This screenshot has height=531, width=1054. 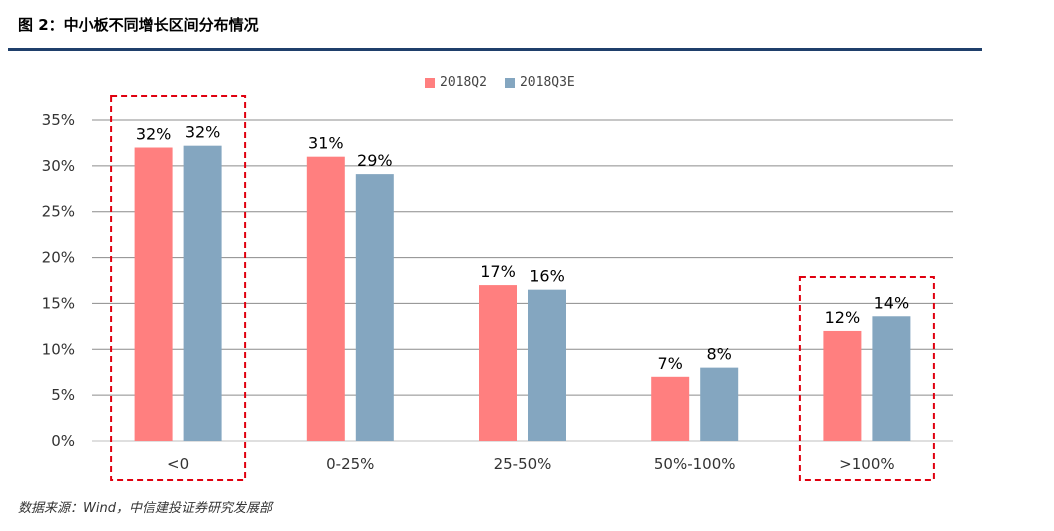 I want to click on legend-item-2018q2: 2018Q2, so click(x=456, y=82).